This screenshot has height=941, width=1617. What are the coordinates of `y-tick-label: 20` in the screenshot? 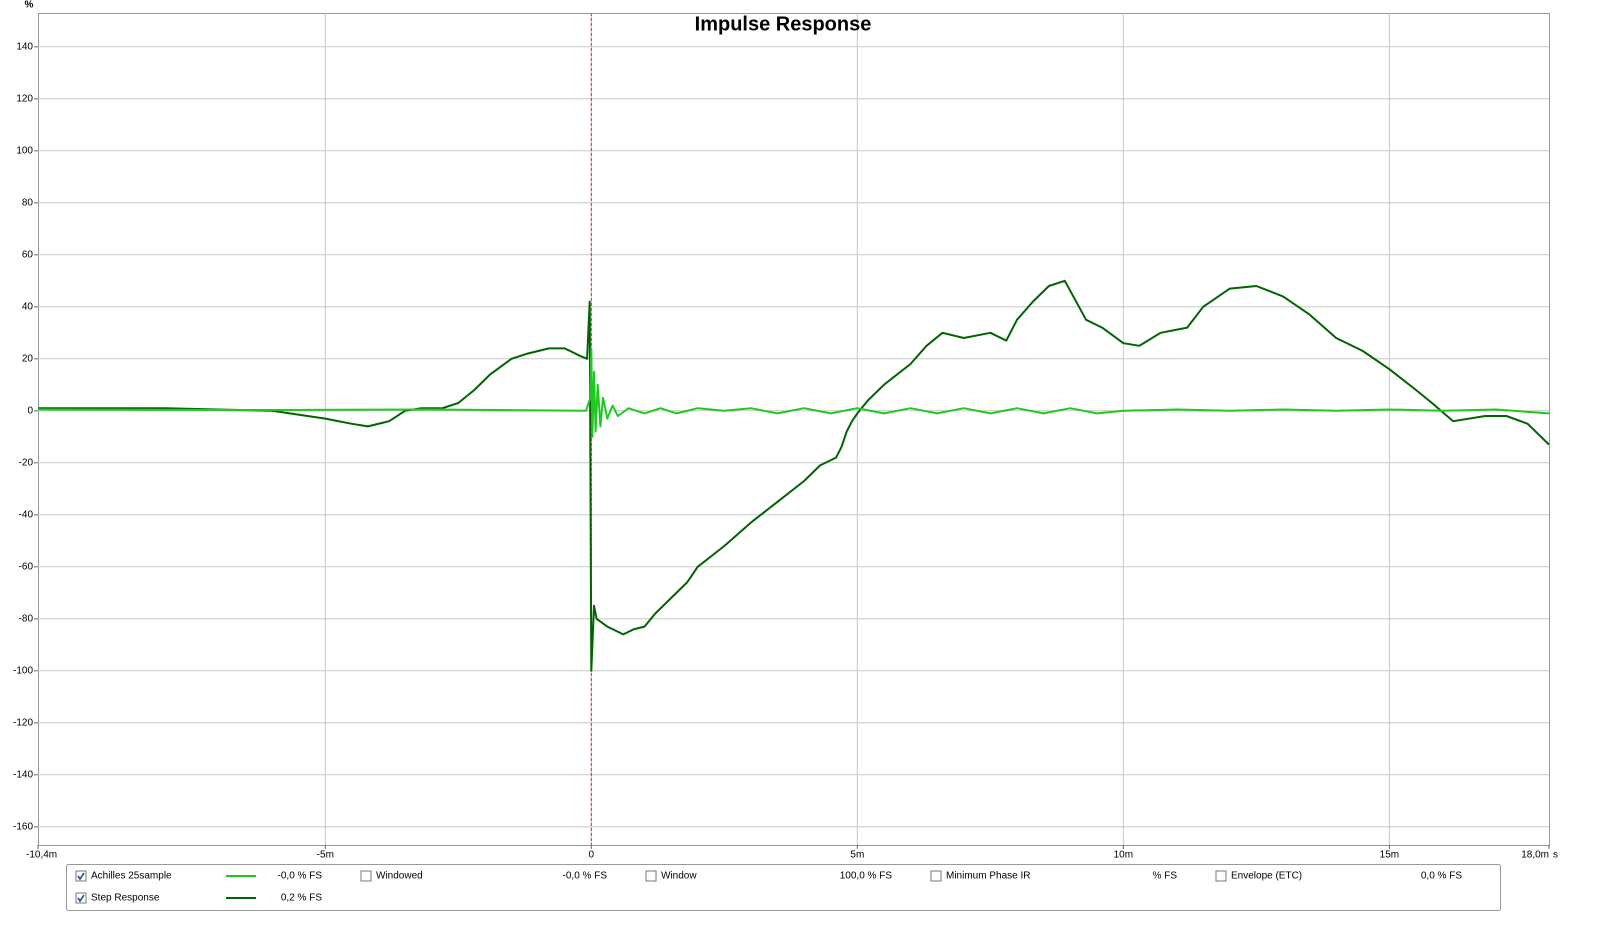 It's located at (28, 358).